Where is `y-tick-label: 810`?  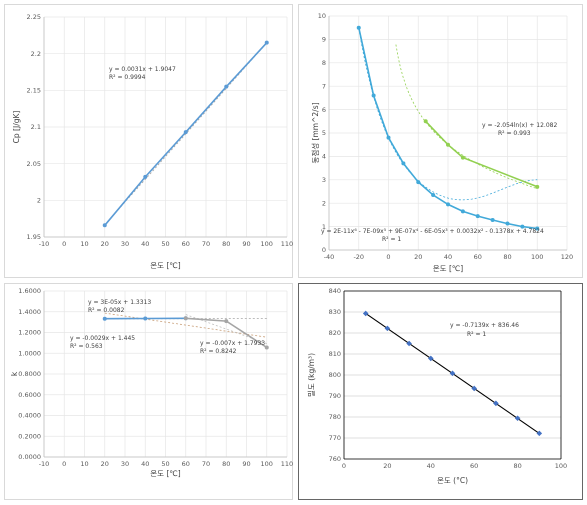
y-tick-label: 810 is located at coordinates (335, 354).